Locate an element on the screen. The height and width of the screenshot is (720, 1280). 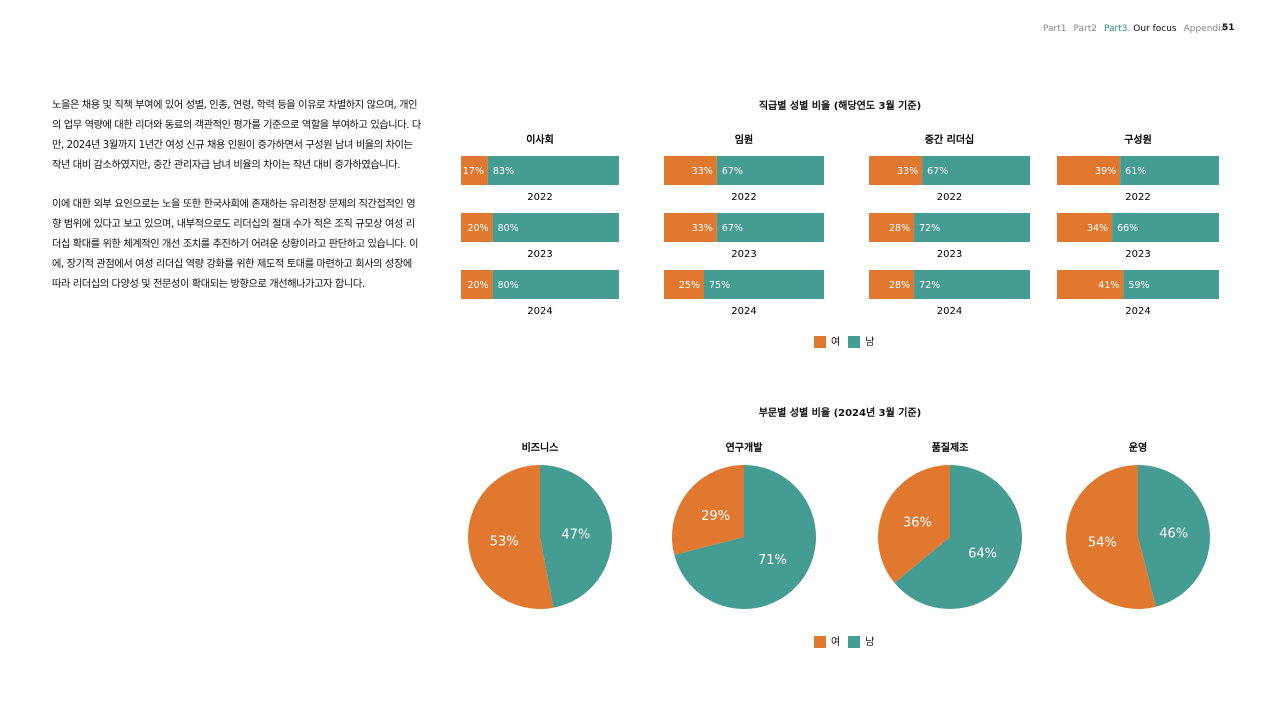
nav-part3-label: Our focus is located at coordinates (1155, 29).